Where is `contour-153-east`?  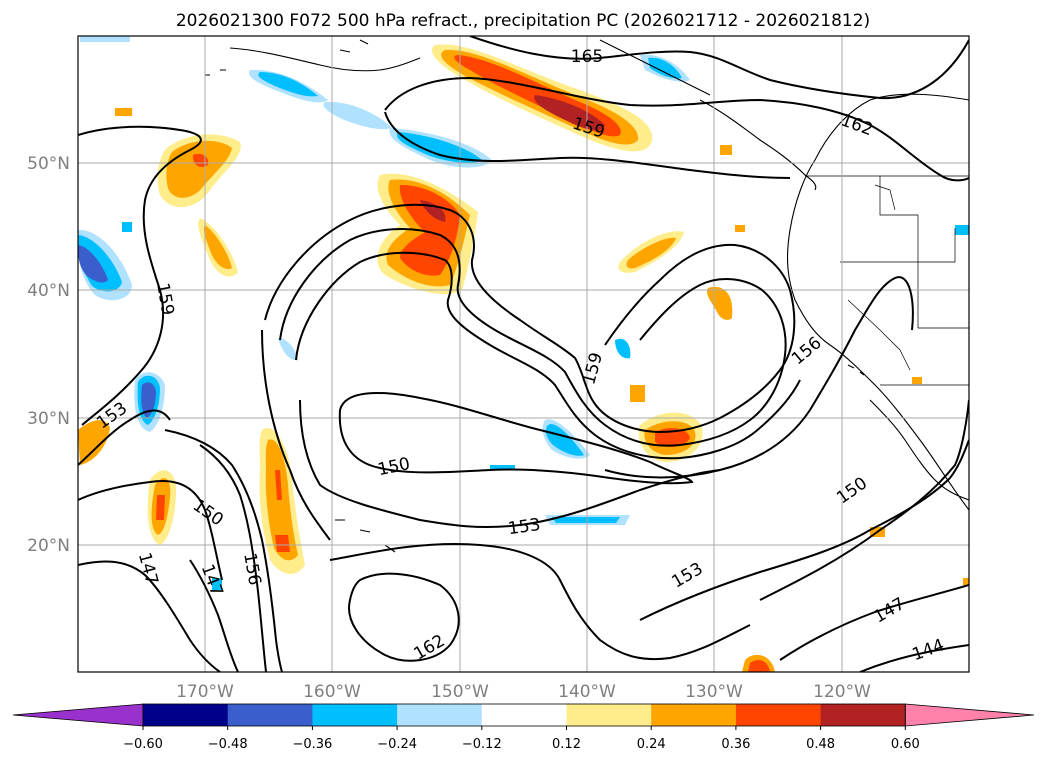 contour-153-east is located at coordinates (804, 530).